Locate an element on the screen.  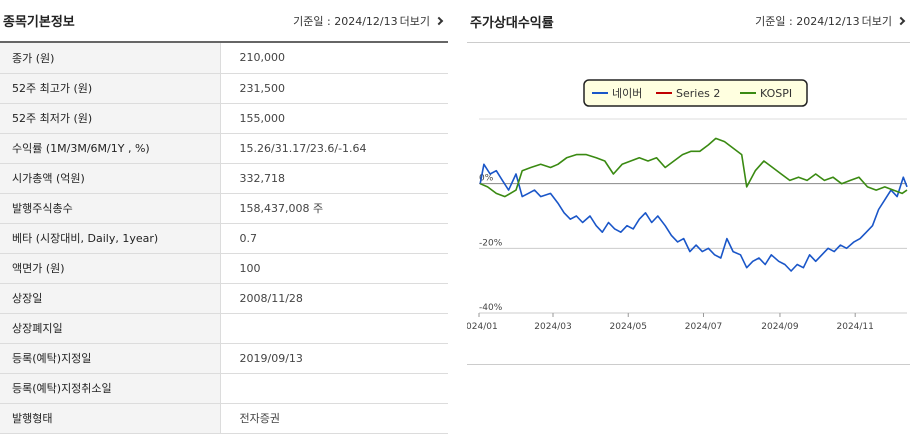
chart-more-link: 더보기 is located at coordinates (876, 21).